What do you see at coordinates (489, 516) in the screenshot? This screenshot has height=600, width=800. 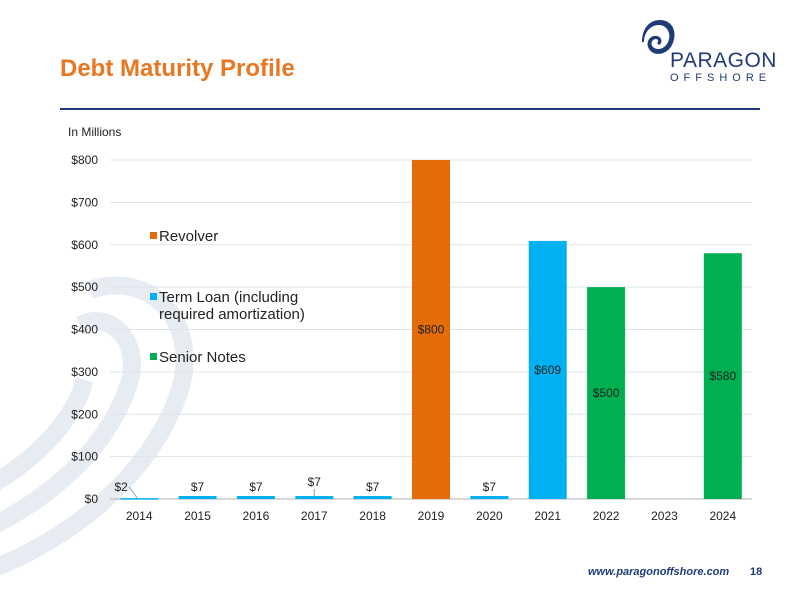 I see `x-tick-label: 2020` at bounding box center [489, 516].